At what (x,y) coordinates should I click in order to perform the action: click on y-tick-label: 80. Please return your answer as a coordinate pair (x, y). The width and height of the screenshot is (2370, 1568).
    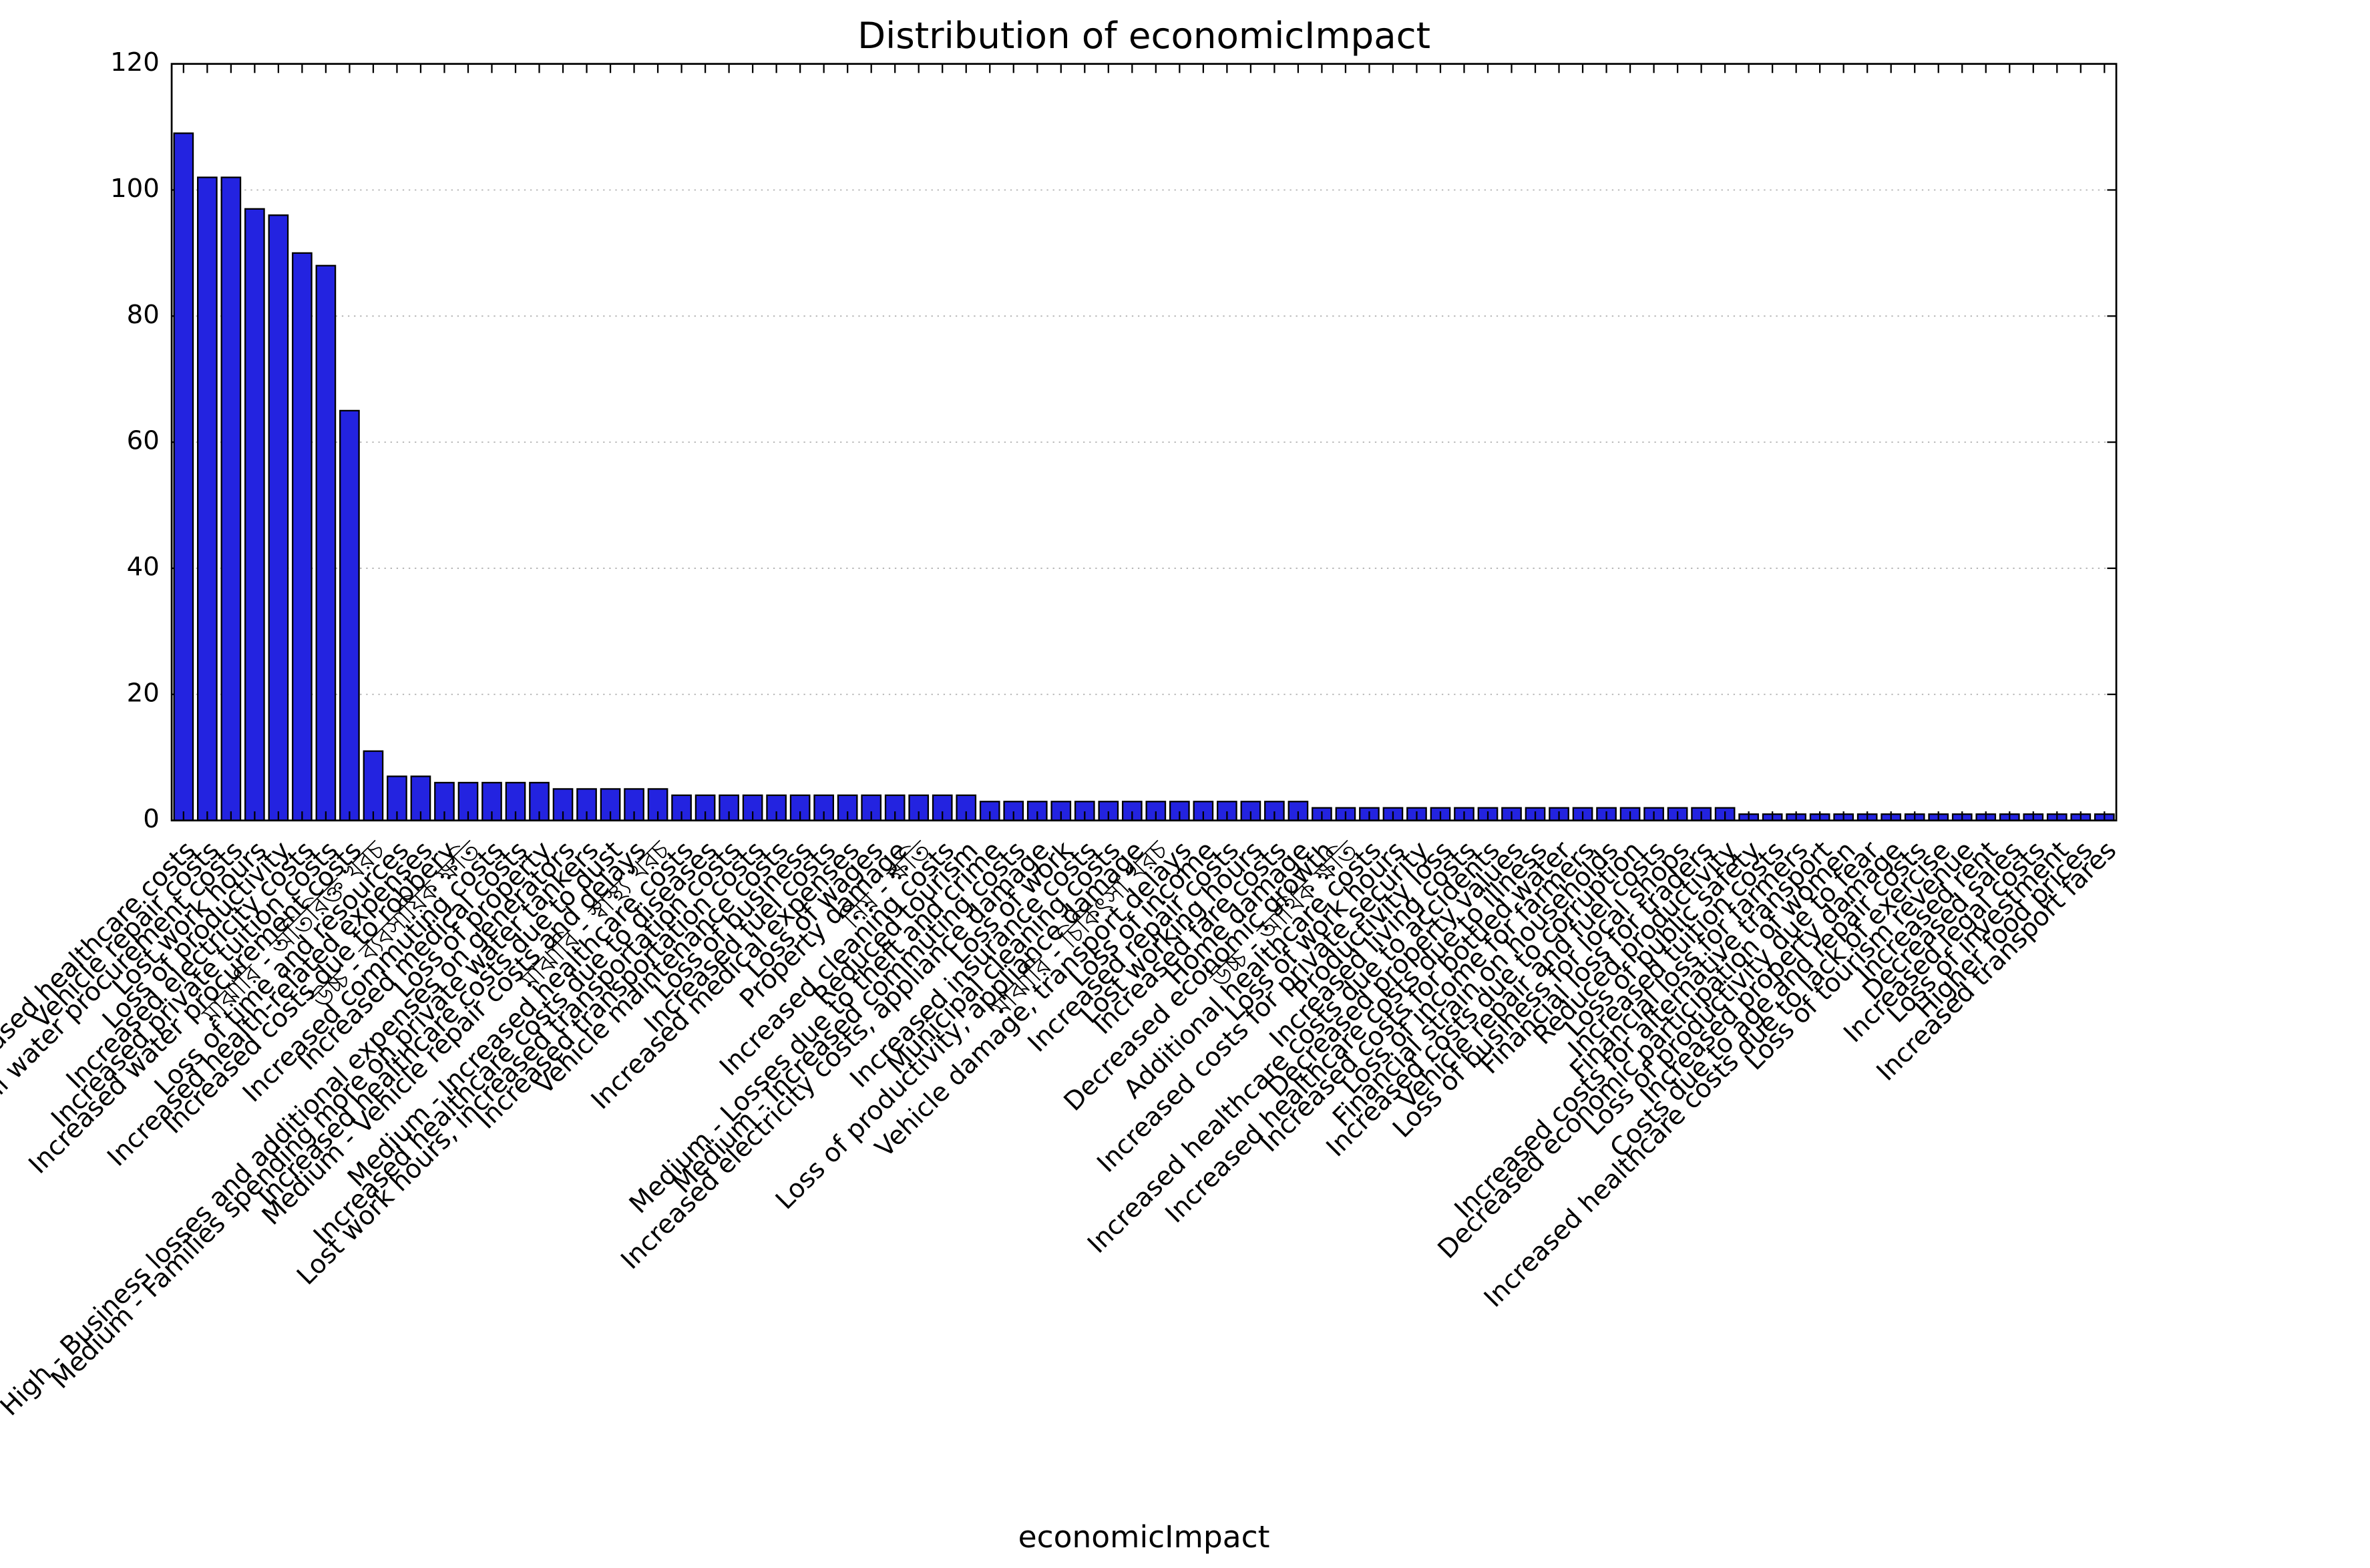
    Looking at the image, I should click on (143, 315).